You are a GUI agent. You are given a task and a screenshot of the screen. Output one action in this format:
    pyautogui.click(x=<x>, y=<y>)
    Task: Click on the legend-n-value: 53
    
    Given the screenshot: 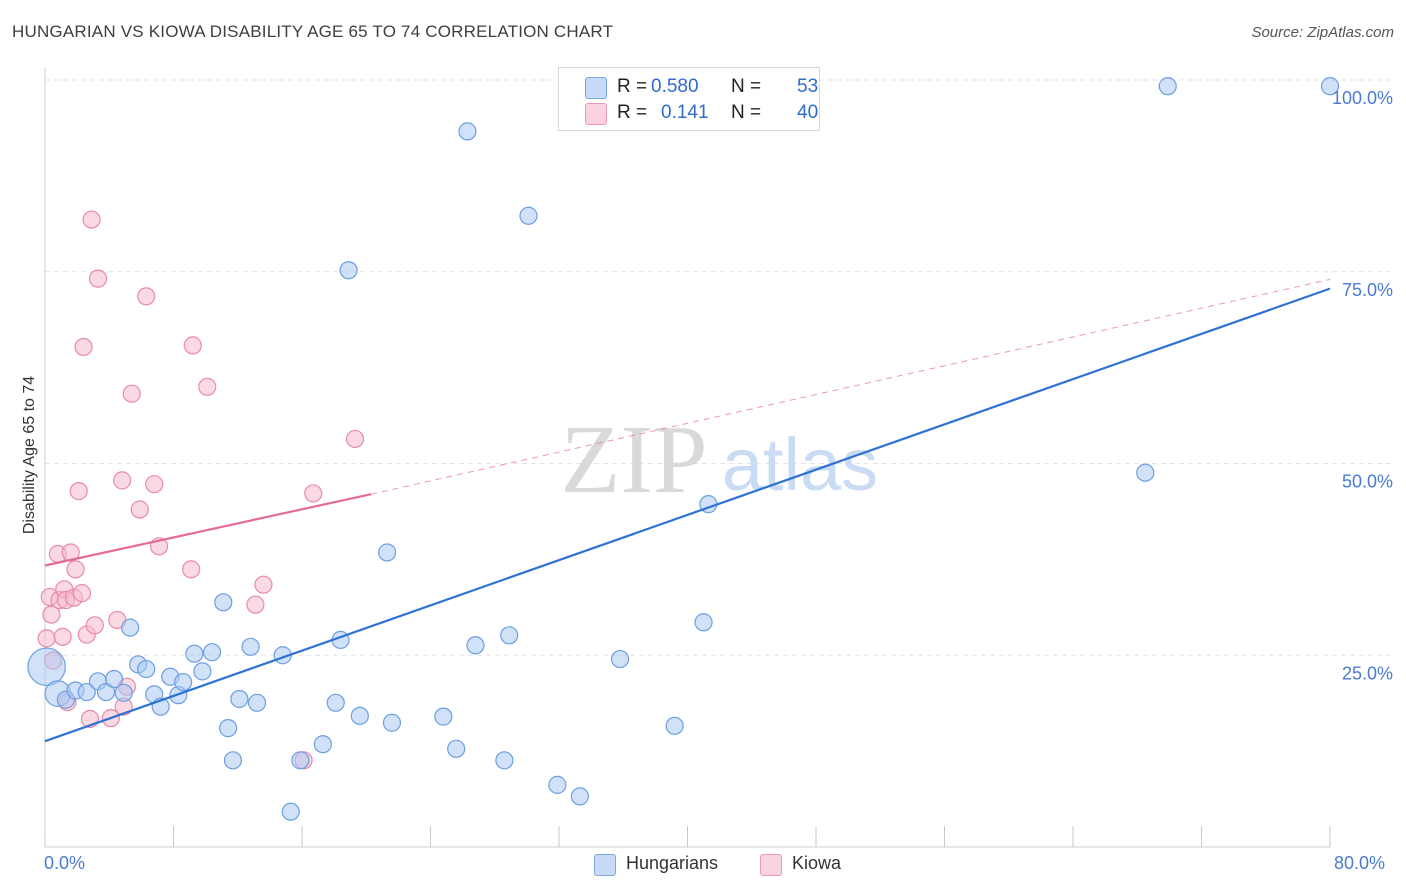 What is the action you would take?
    pyautogui.click(x=808, y=86)
    